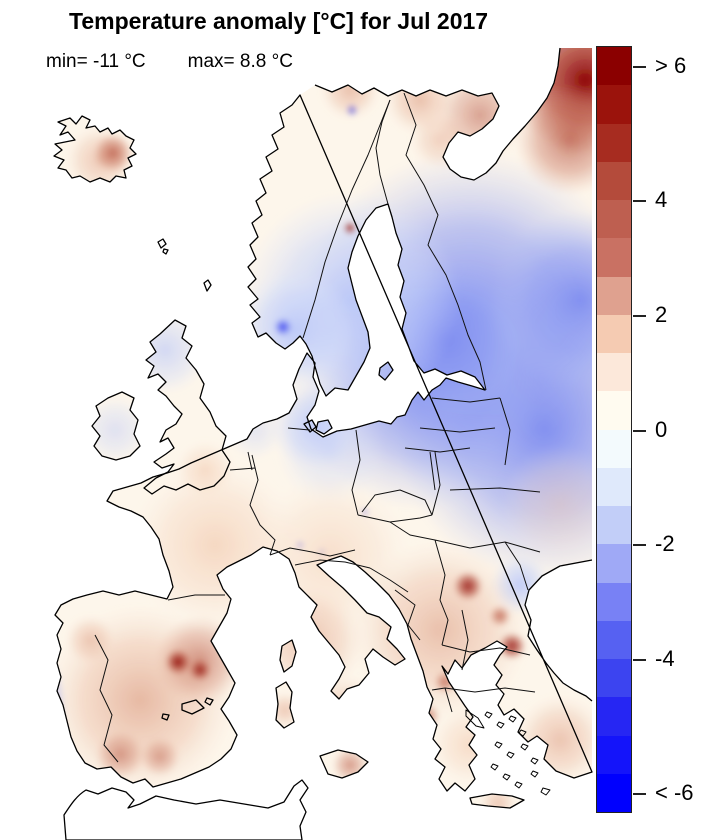 This screenshot has height=840, width=720. I want to click on border-finland-russia, so click(445, 241).